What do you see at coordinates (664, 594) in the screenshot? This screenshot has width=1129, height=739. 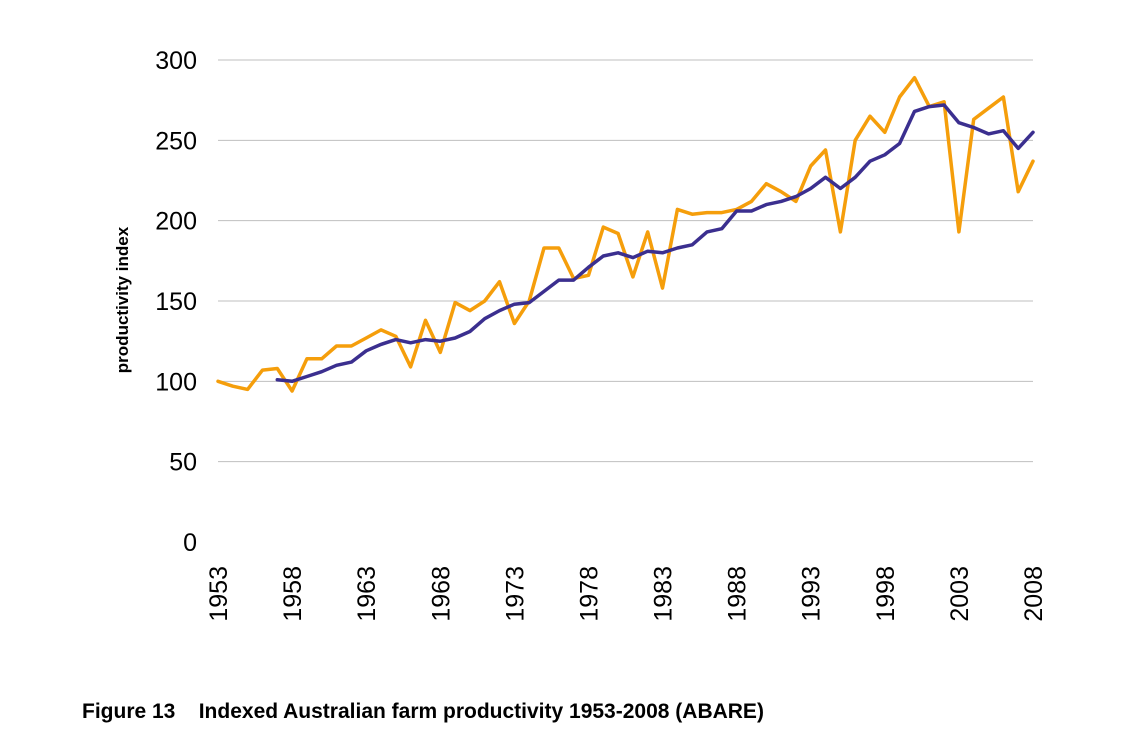 I see `x-tick-label: 1983` at bounding box center [664, 594].